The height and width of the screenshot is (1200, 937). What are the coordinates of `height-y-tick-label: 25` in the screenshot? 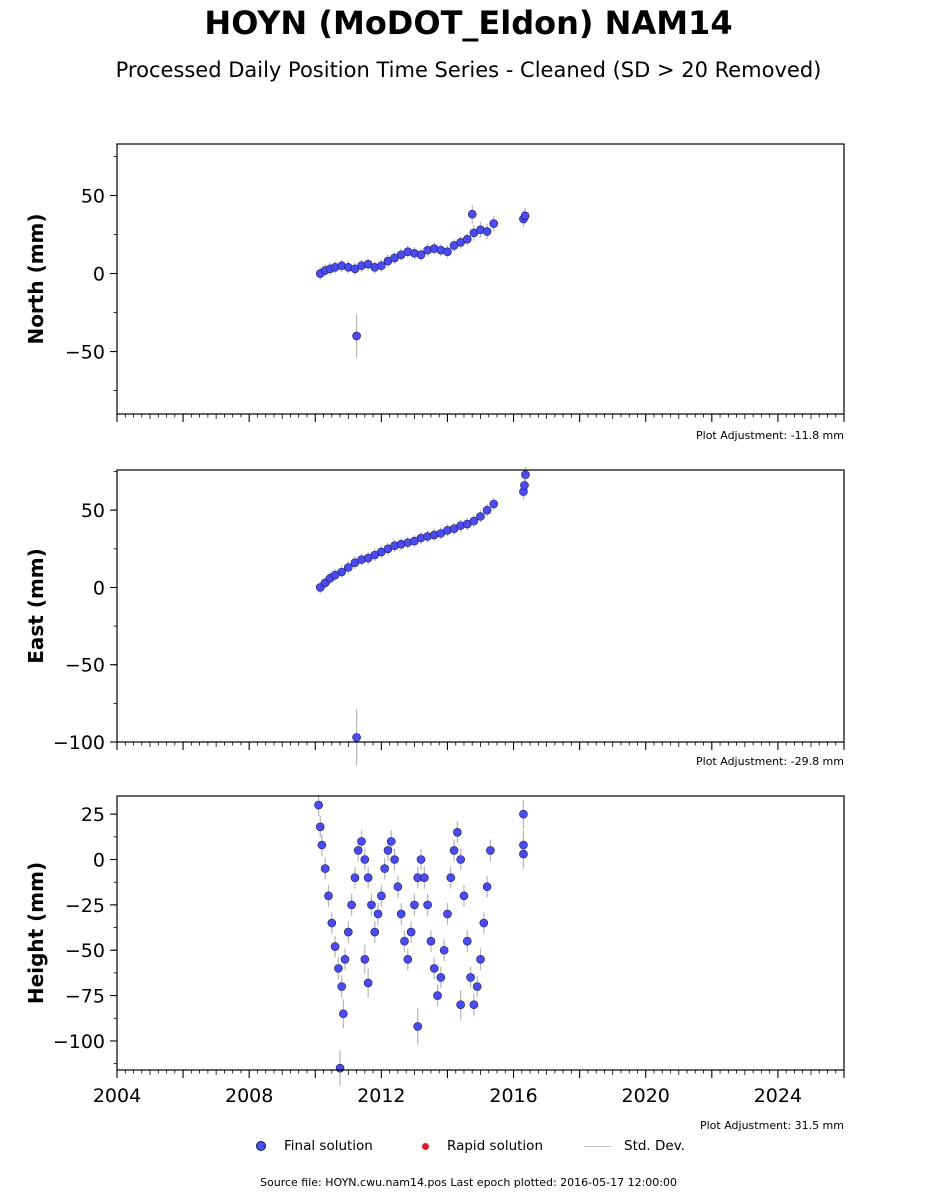 It's located at (93, 815).